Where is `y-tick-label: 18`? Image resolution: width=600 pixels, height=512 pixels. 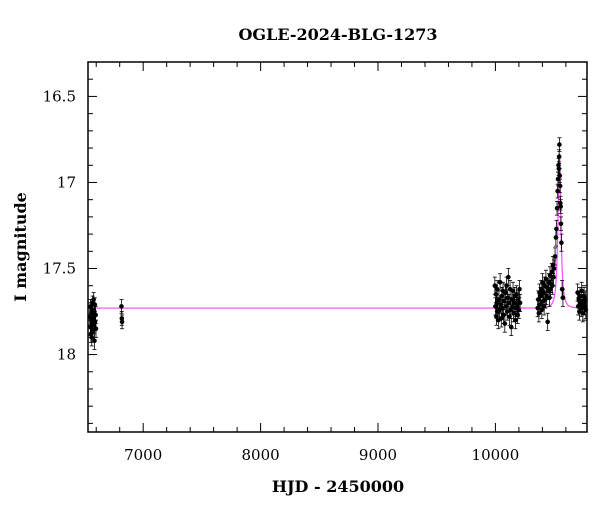
y-tick-label: 18 is located at coordinates (66, 355).